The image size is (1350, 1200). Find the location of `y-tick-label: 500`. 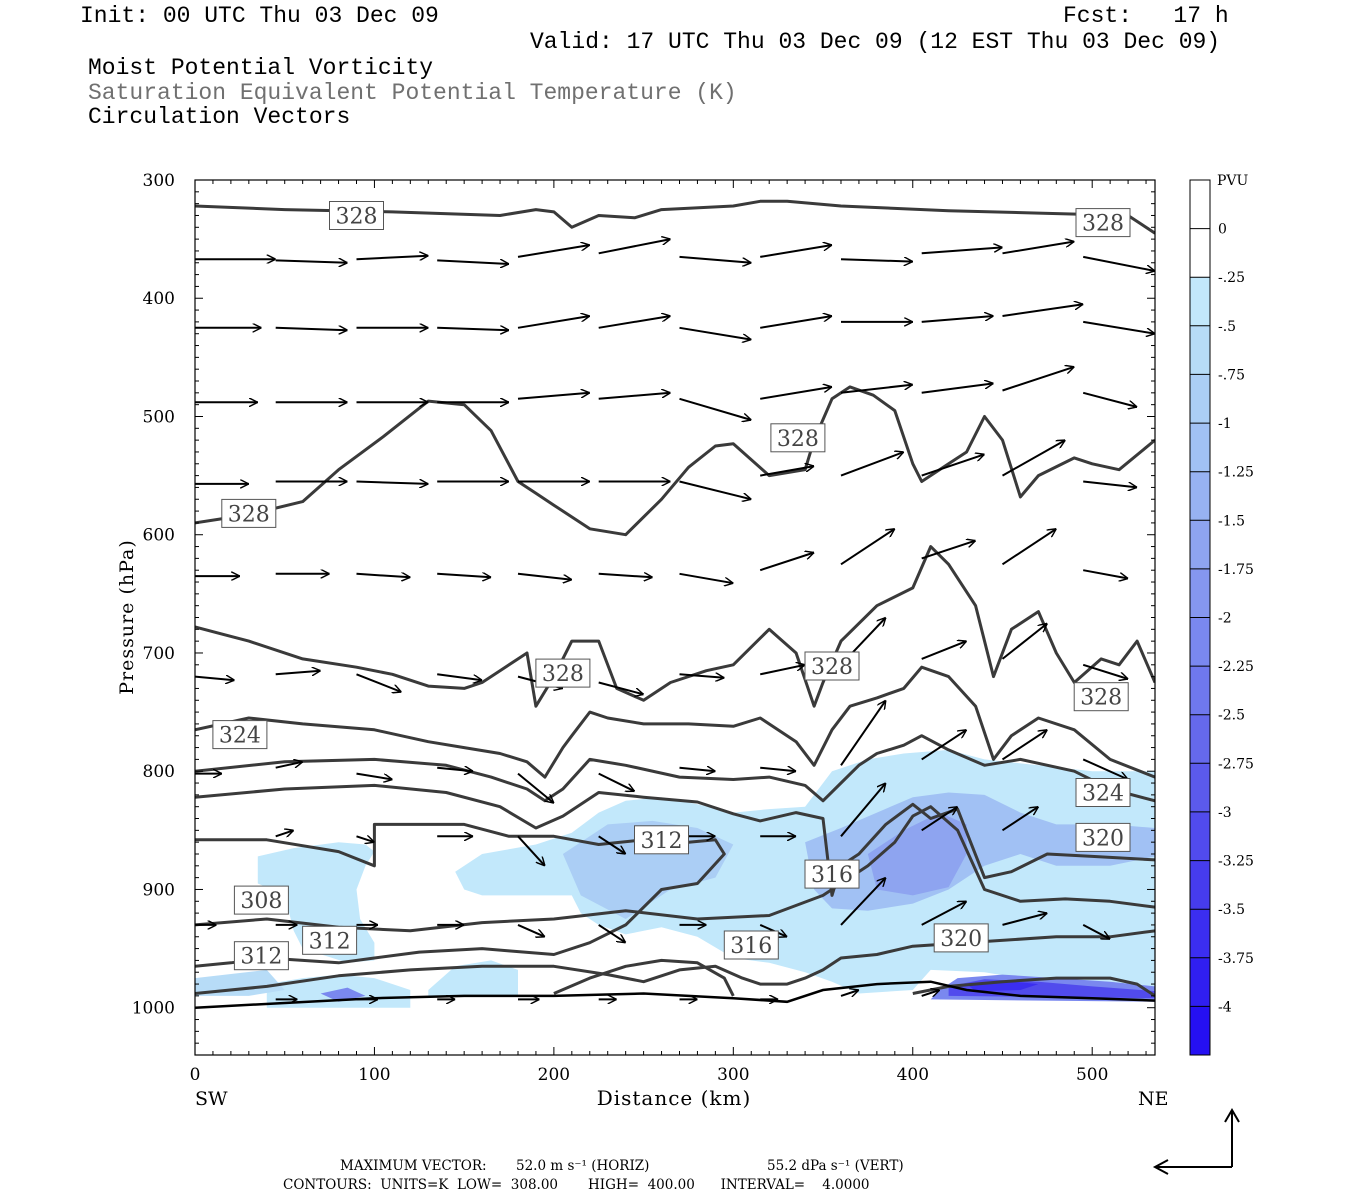

y-tick-label: 500 is located at coordinates (159, 418).